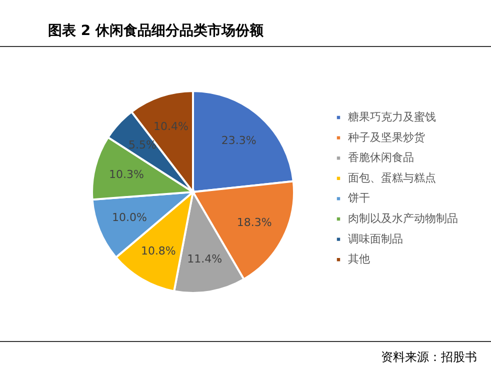 The image size is (491, 367). I want to click on data-label: 18.3%, so click(254, 222).